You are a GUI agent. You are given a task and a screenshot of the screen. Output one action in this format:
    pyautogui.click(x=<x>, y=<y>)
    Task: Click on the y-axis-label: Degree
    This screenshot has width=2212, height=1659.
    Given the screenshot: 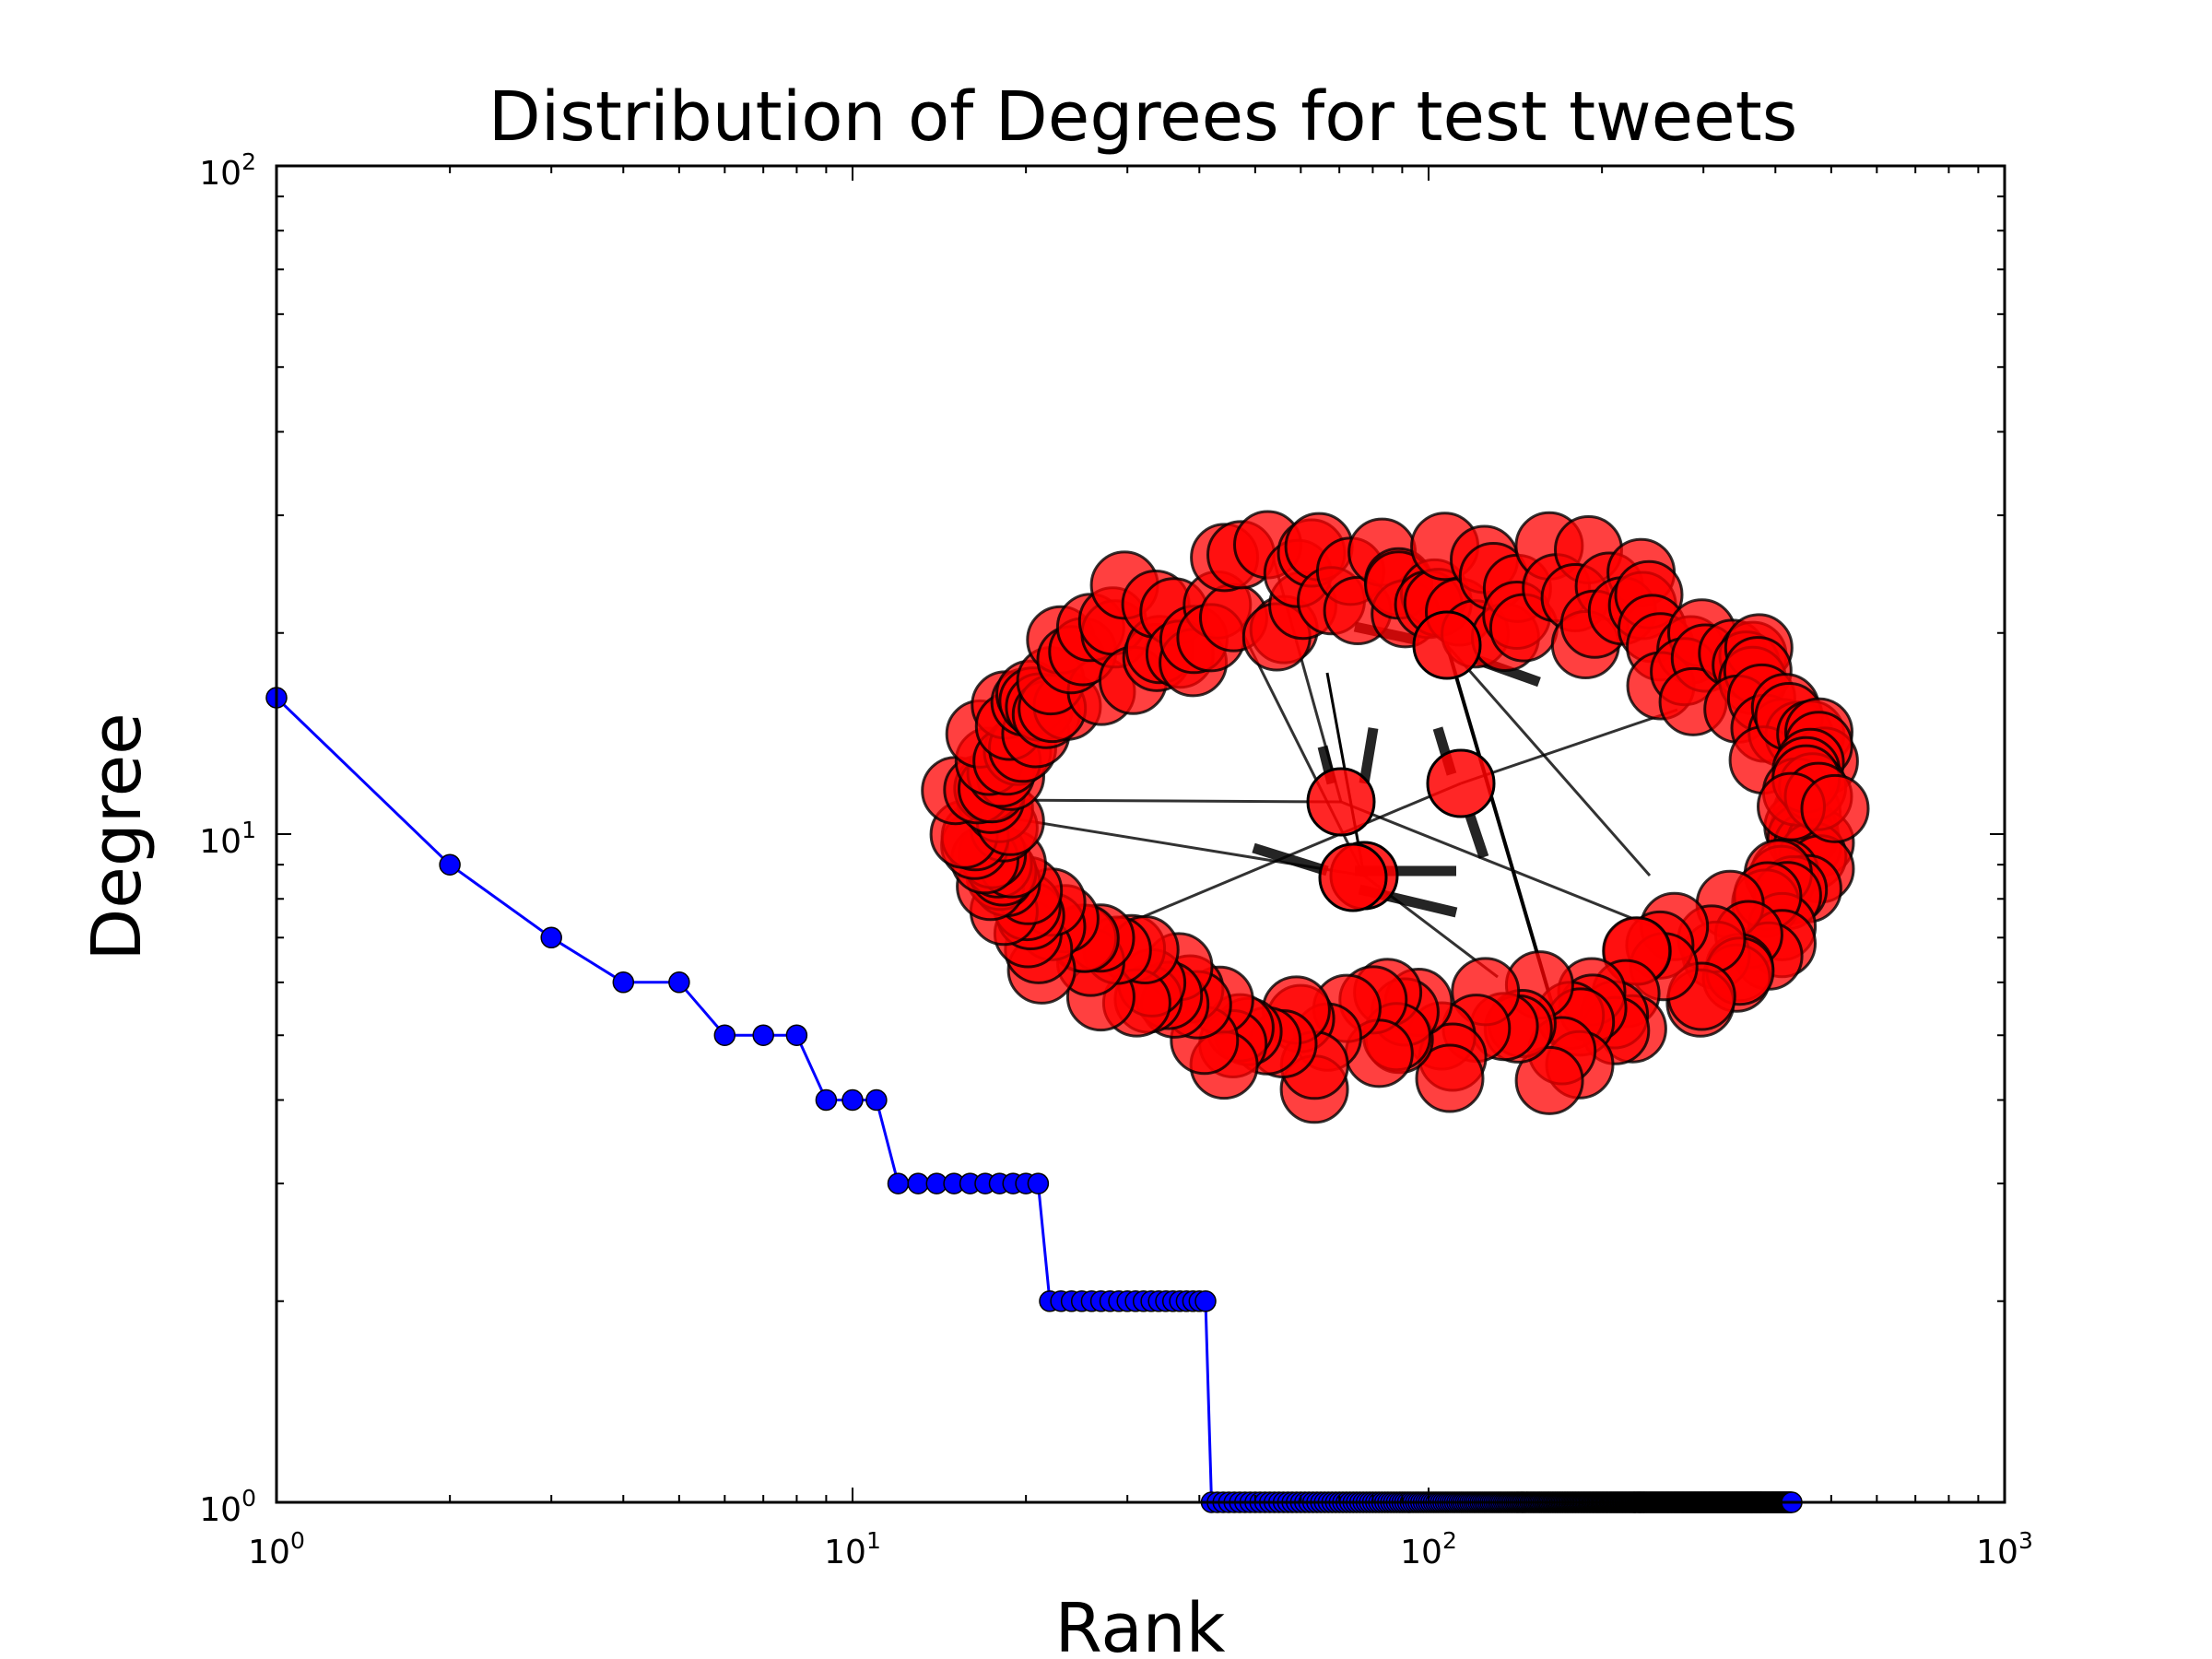 What is the action you would take?
    pyautogui.click(x=117, y=836)
    